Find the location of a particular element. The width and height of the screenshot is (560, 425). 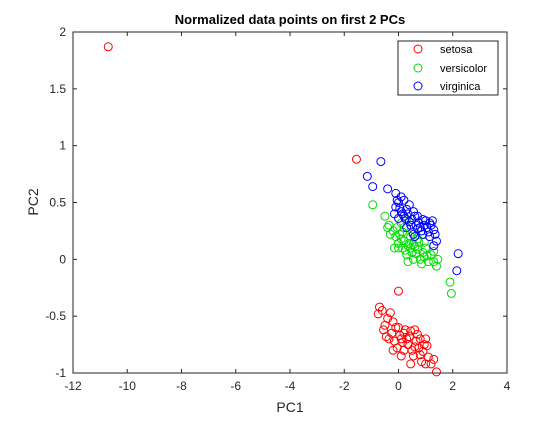

y-tick-label: 0 is located at coordinates (62, 259).